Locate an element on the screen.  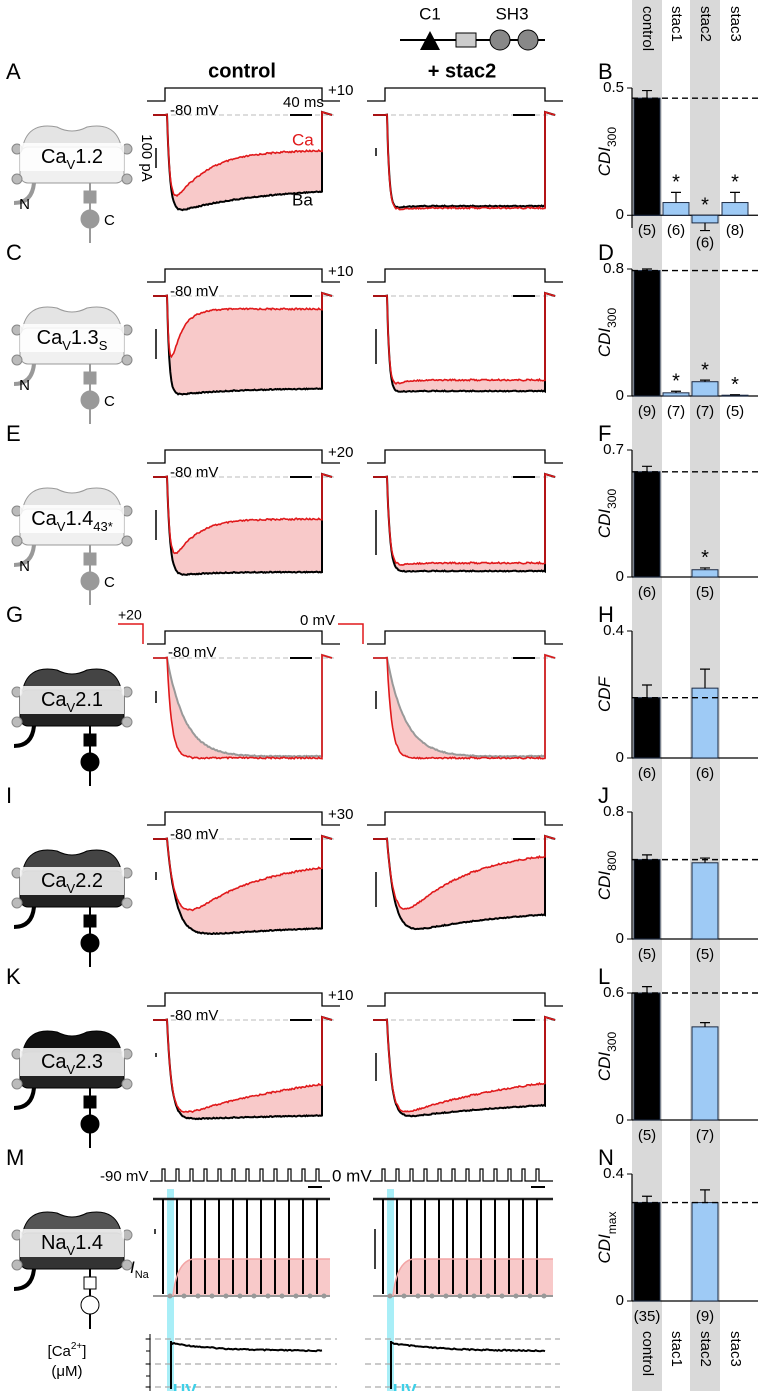
channel-cartoon: CaV2.3 is located at coordinates (72, 1089).